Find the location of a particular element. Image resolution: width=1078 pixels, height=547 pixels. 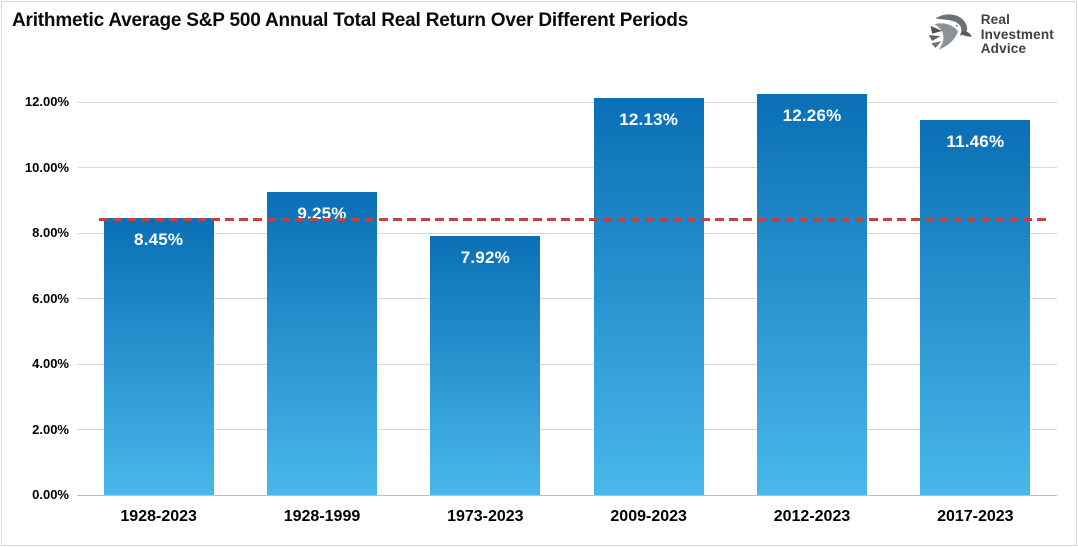

x-axis-label-2009-2023: 2009-2023 is located at coordinates (648, 516).